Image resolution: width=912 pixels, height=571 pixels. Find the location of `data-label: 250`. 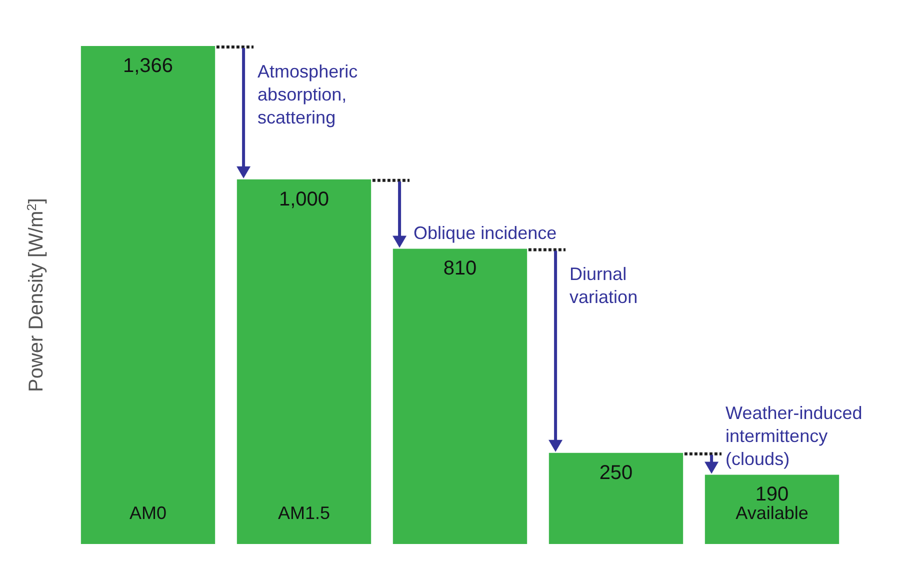

data-label: 250 is located at coordinates (616, 473).